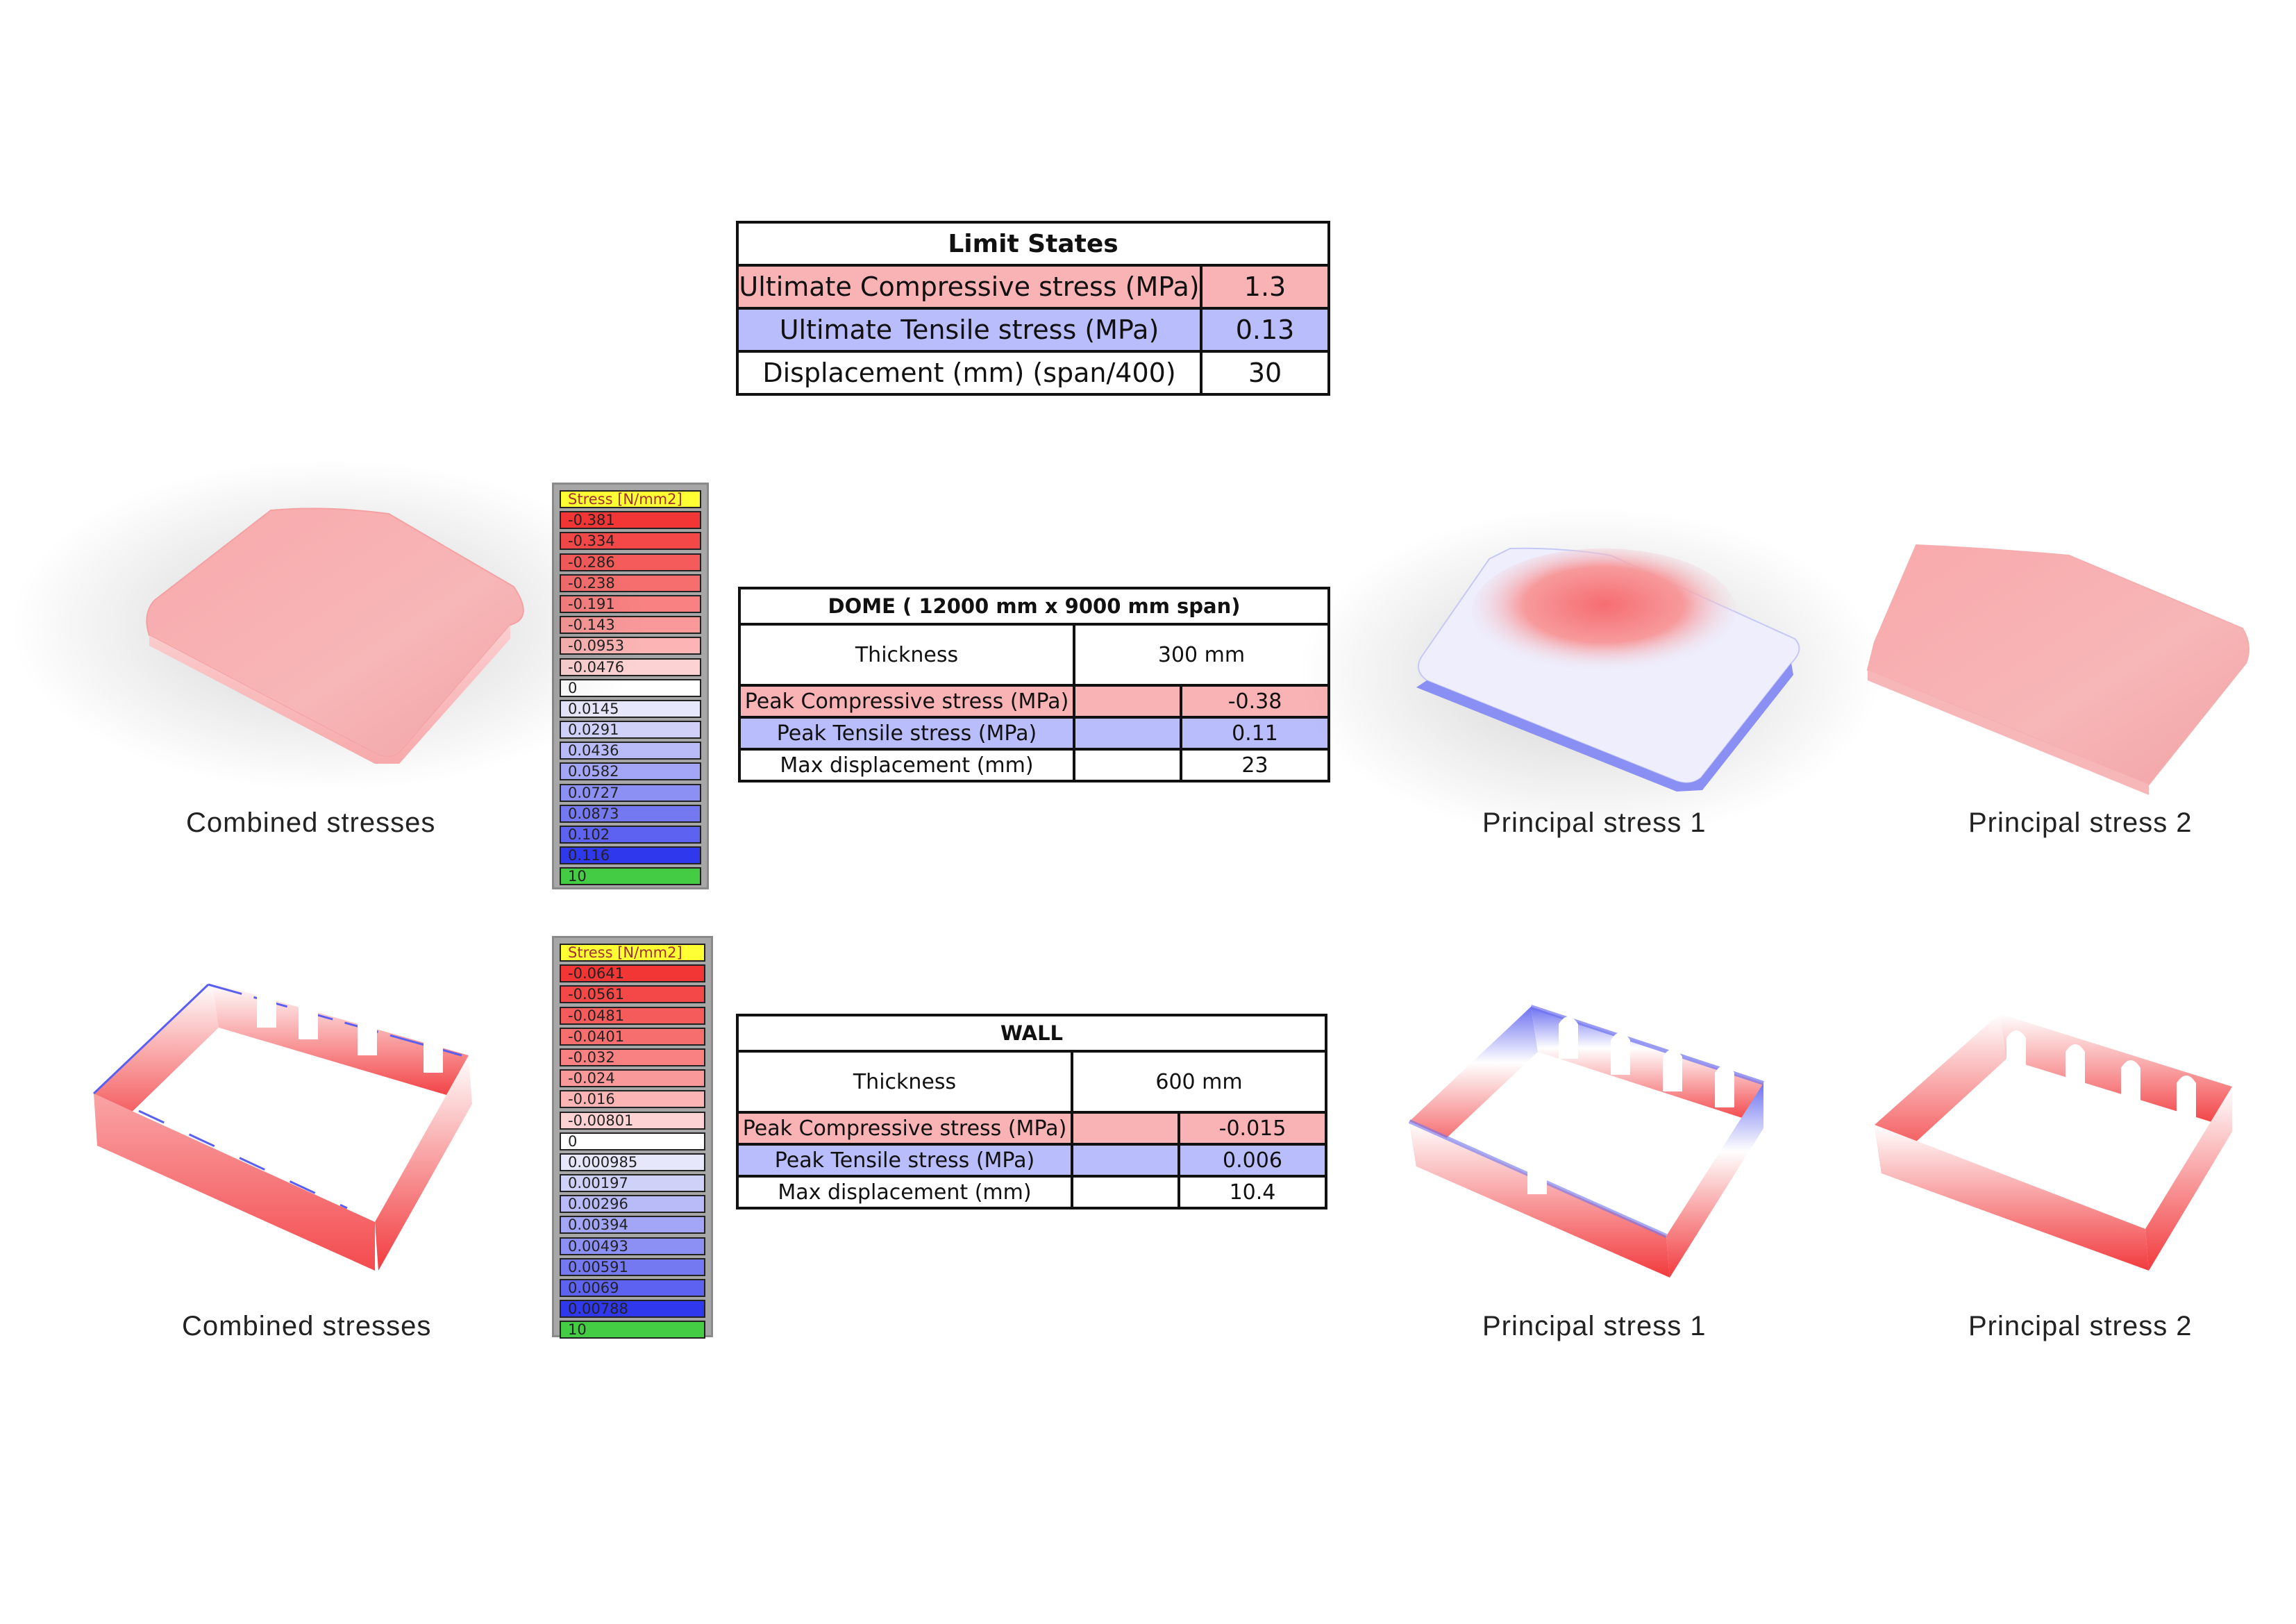 This screenshot has height=1624, width=2296. Describe the element at coordinates (632, 1162) in the screenshot. I see `wall-legend-cell: 0.000985` at that location.